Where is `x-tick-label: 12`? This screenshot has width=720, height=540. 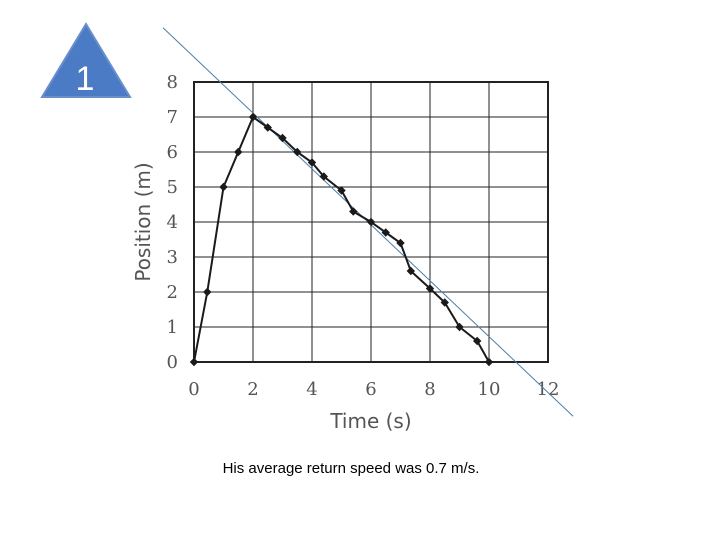 x-tick-label: 12 is located at coordinates (548, 389).